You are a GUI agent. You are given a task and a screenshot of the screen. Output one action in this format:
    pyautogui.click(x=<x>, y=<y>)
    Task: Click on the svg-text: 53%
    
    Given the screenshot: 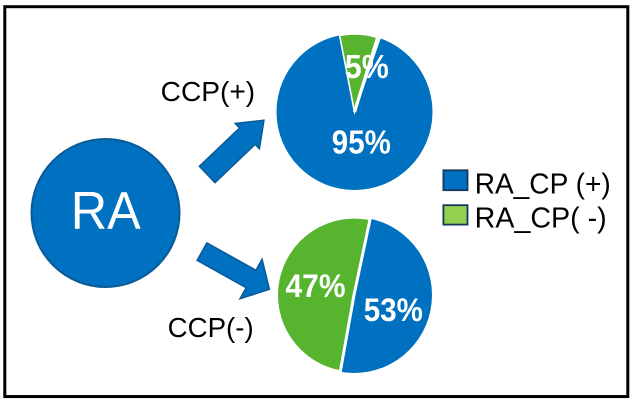 What is the action you would take?
    pyautogui.click(x=393, y=310)
    